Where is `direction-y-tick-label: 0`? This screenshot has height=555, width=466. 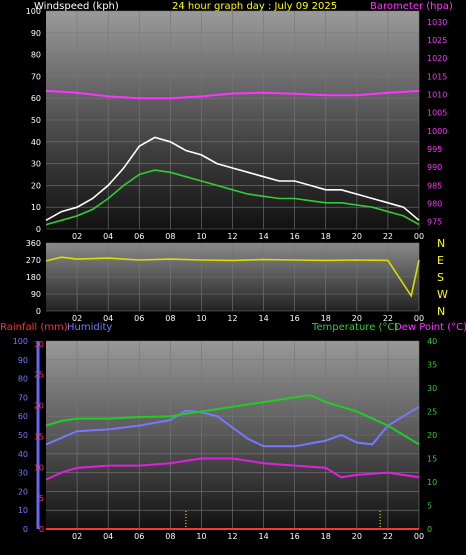
direction-y-tick-label: 0 is located at coordinates (38, 311).